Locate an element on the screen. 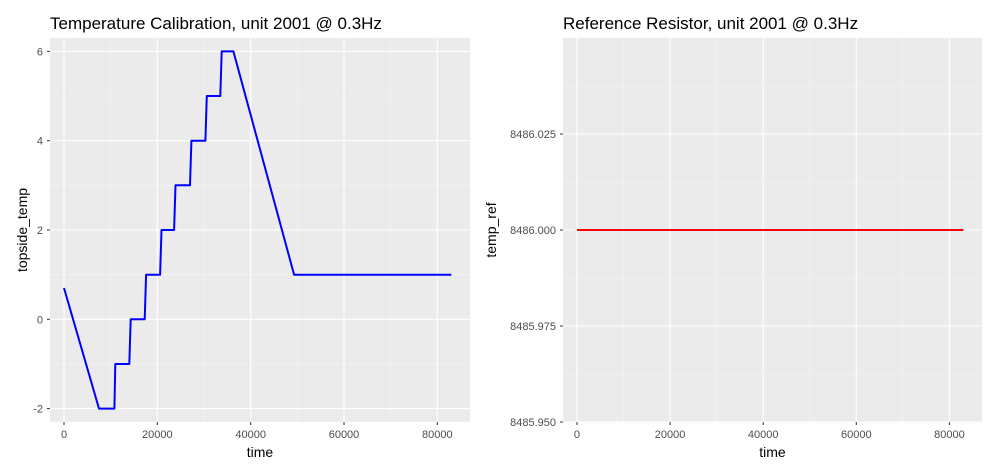 The image size is (996, 475). chart-title: Reference Resistor, unit 2001 @ 0.3Hz is located at coordinates (710, 23).